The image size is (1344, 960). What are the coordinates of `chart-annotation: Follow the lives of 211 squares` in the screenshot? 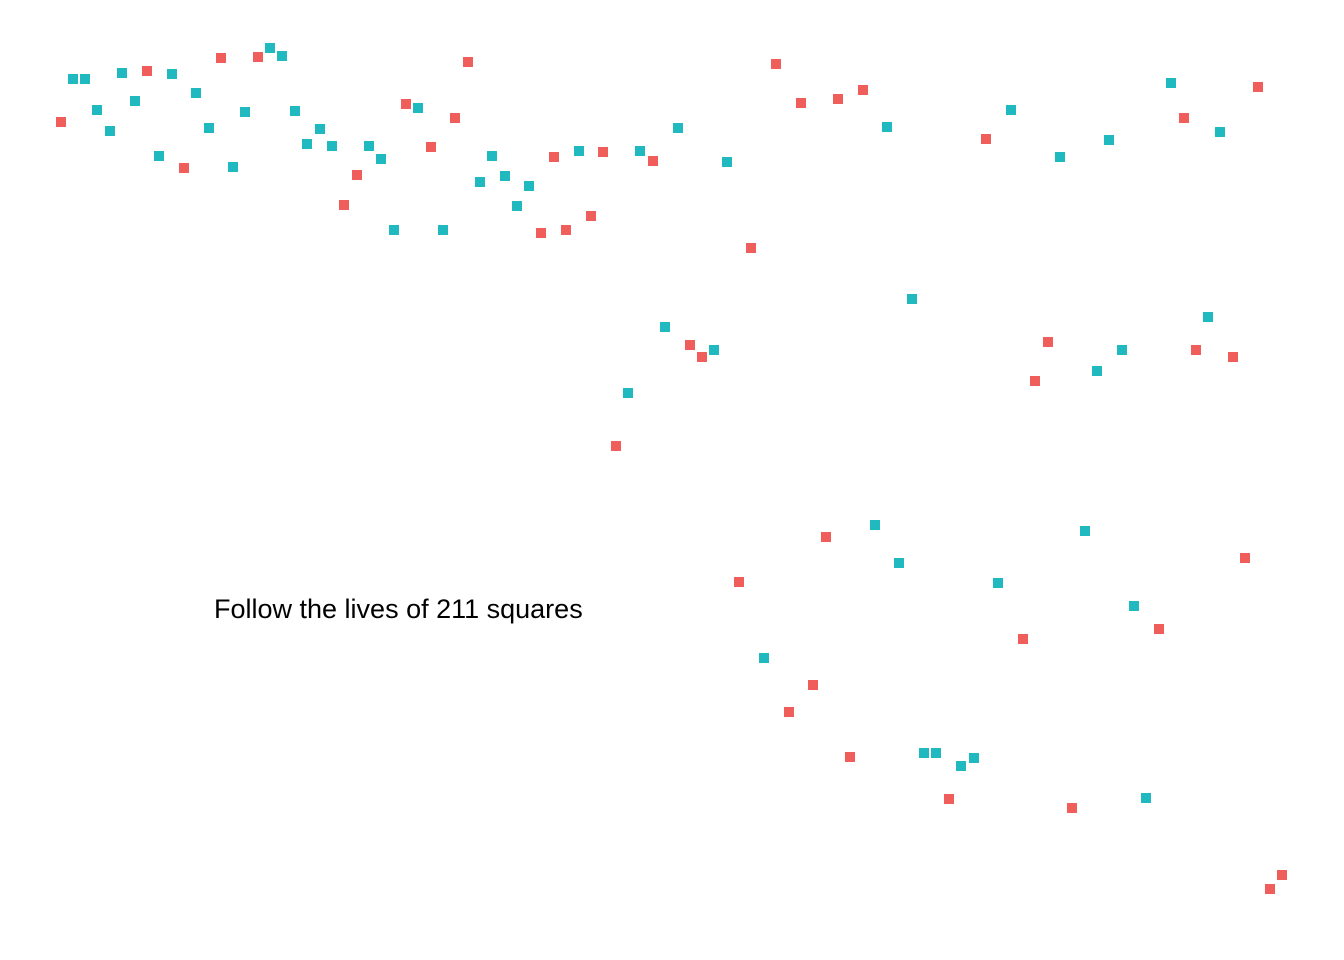 It's located at (398, 609).